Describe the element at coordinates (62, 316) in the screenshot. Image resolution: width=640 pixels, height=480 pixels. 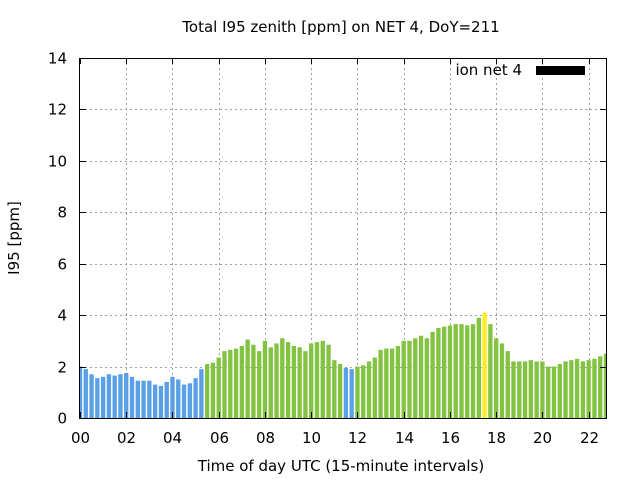
I see `y-tick-label: 4` at that location.